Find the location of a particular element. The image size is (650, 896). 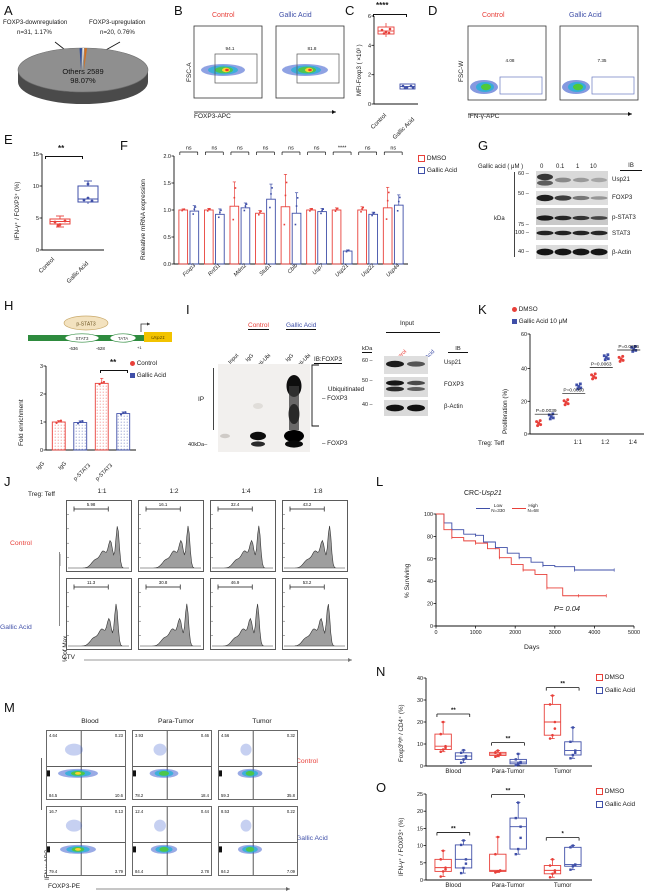

panel-j-row2-label: Gallic Acid is located at coordinates (16, 627).